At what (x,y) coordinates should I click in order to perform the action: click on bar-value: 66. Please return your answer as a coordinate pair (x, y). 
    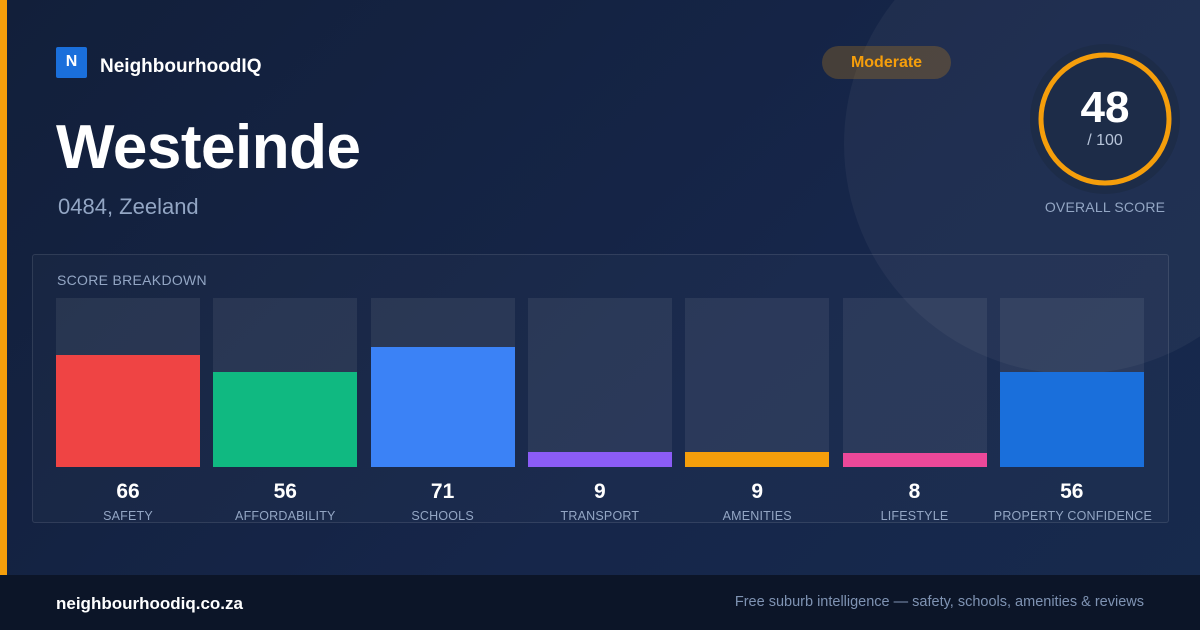
    Looking at the image, I should click on (128, 491).